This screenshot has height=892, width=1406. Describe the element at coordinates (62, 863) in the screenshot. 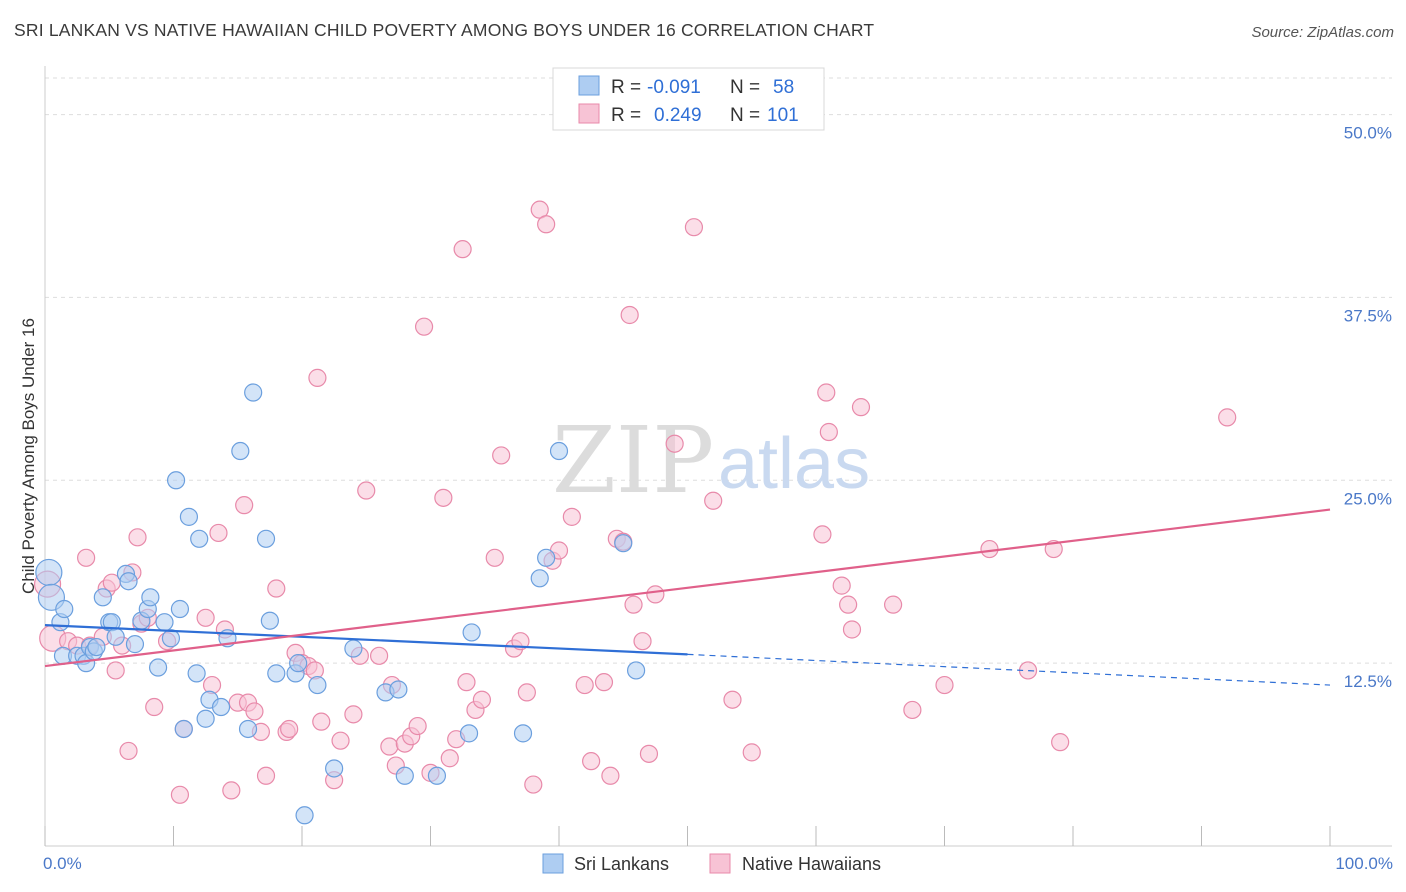

I see `x-tick-label: 0.0%` at that location.